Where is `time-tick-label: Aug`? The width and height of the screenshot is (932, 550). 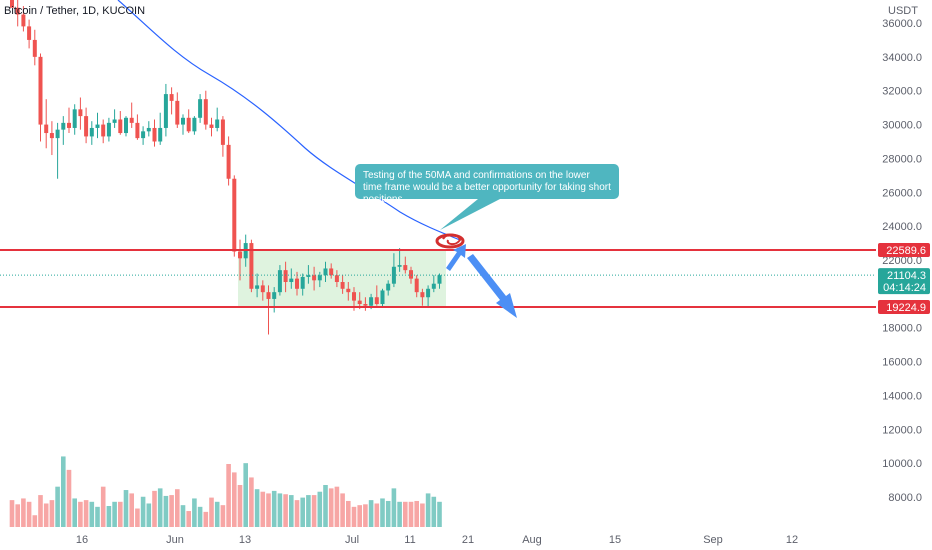 time-tick-label: Aug is located at coordinates (532, 540).